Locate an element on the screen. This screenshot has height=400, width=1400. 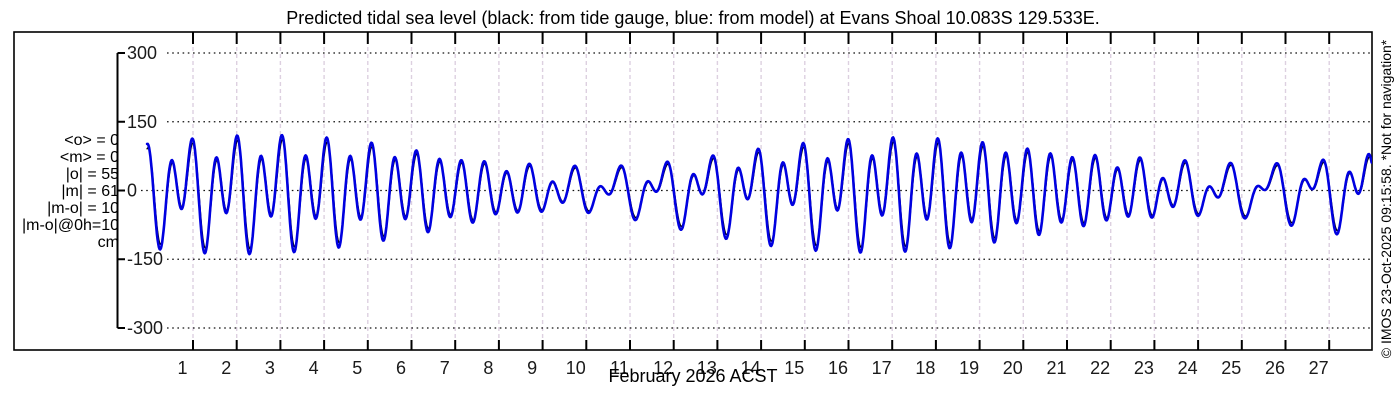
x-axis-label: February 2026 ACST is located at coordinates (693, 376).